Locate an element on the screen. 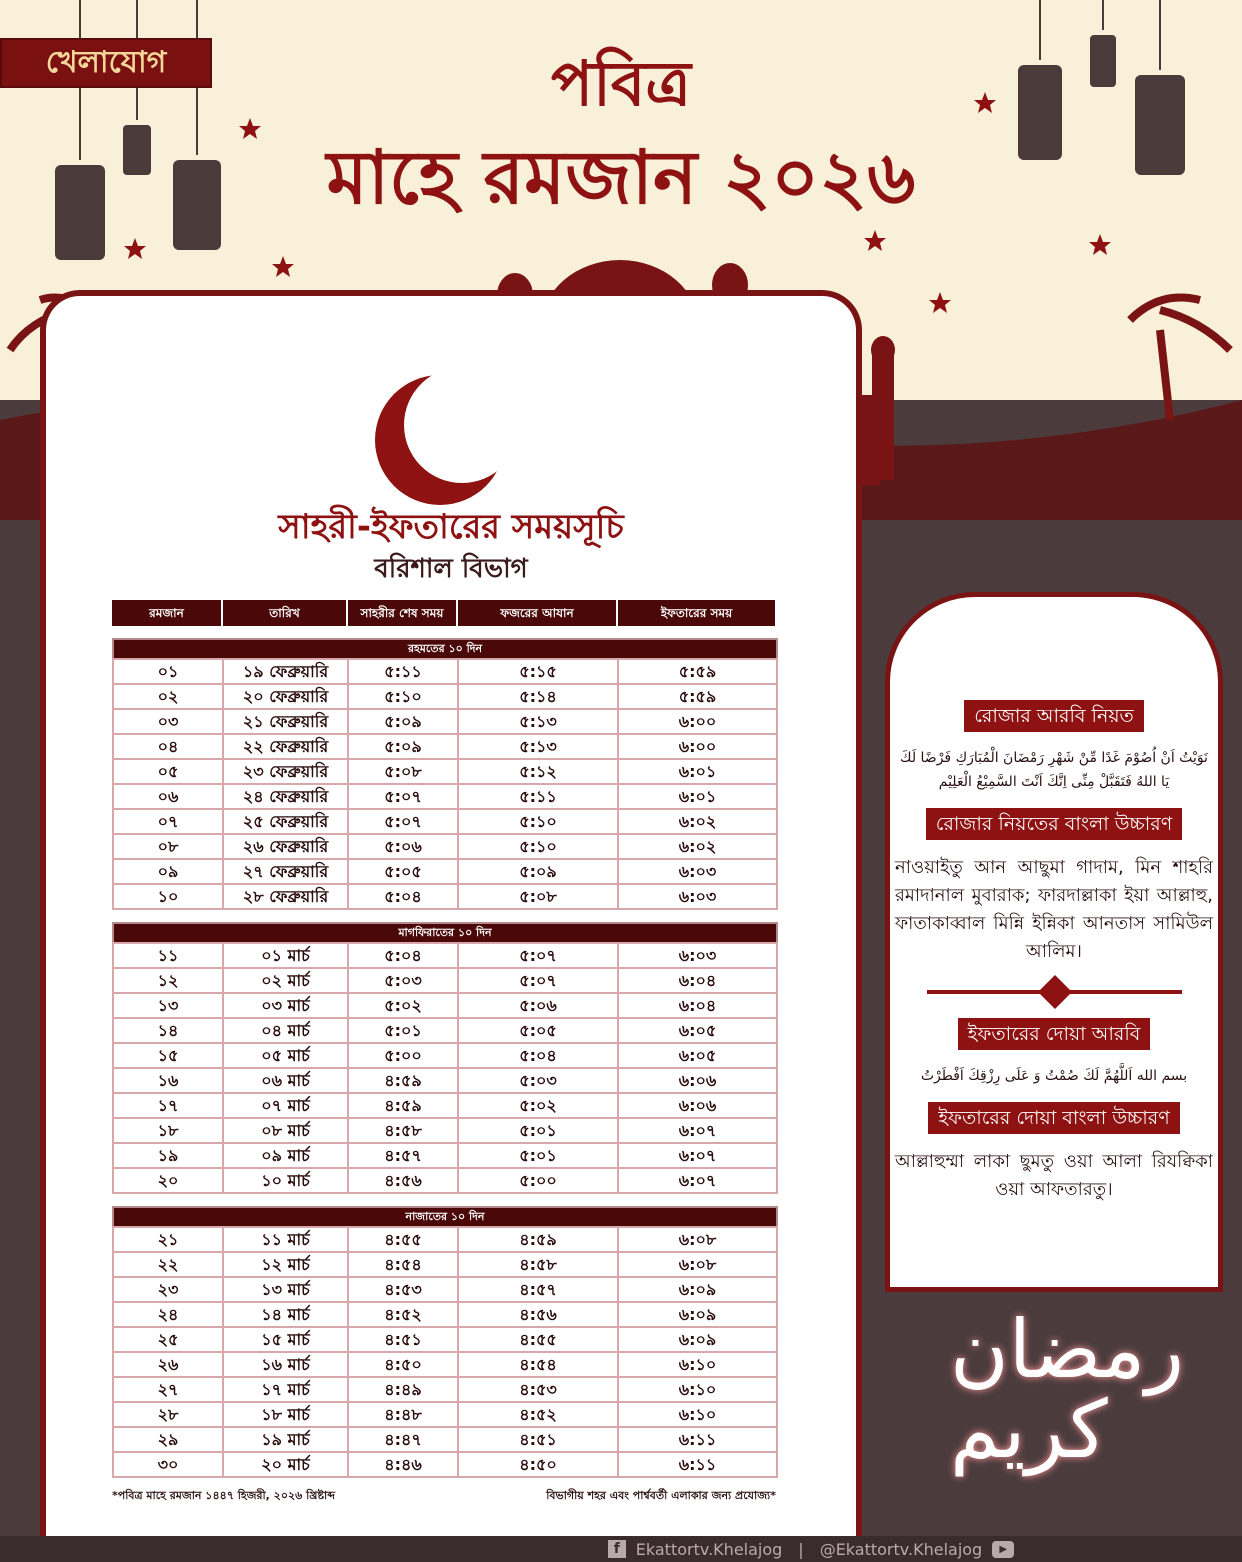 The image size is (1242, 1562). ramadan-calligraphy-emblem is located at coordinates (447, 436).